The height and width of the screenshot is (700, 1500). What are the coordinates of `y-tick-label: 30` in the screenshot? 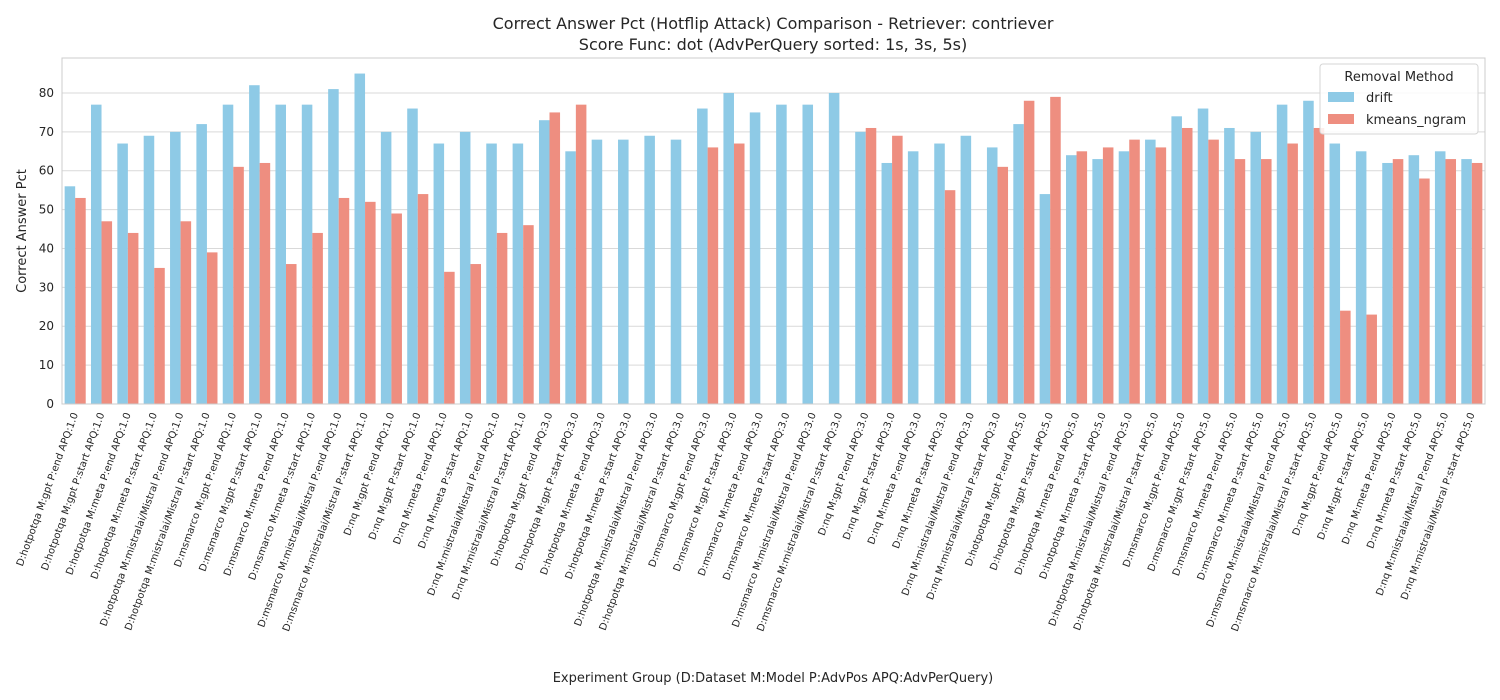 It's located at (46, 287).